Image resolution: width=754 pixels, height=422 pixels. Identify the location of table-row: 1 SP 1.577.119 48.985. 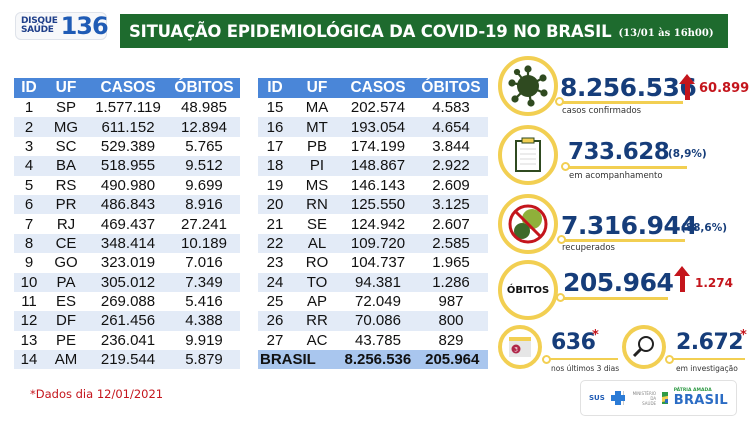
(127, 107).